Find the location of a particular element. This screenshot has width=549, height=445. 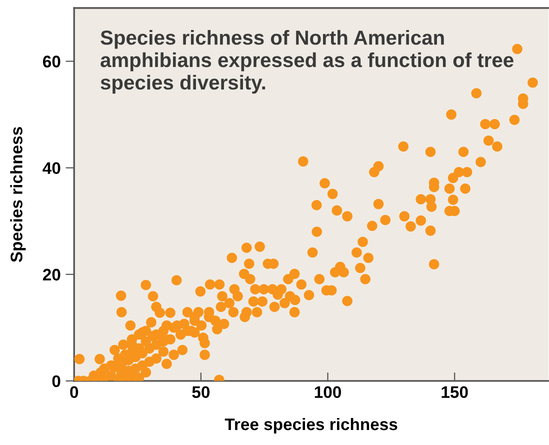

y-axis-title: Species richness is located at coordinates (18, 194).